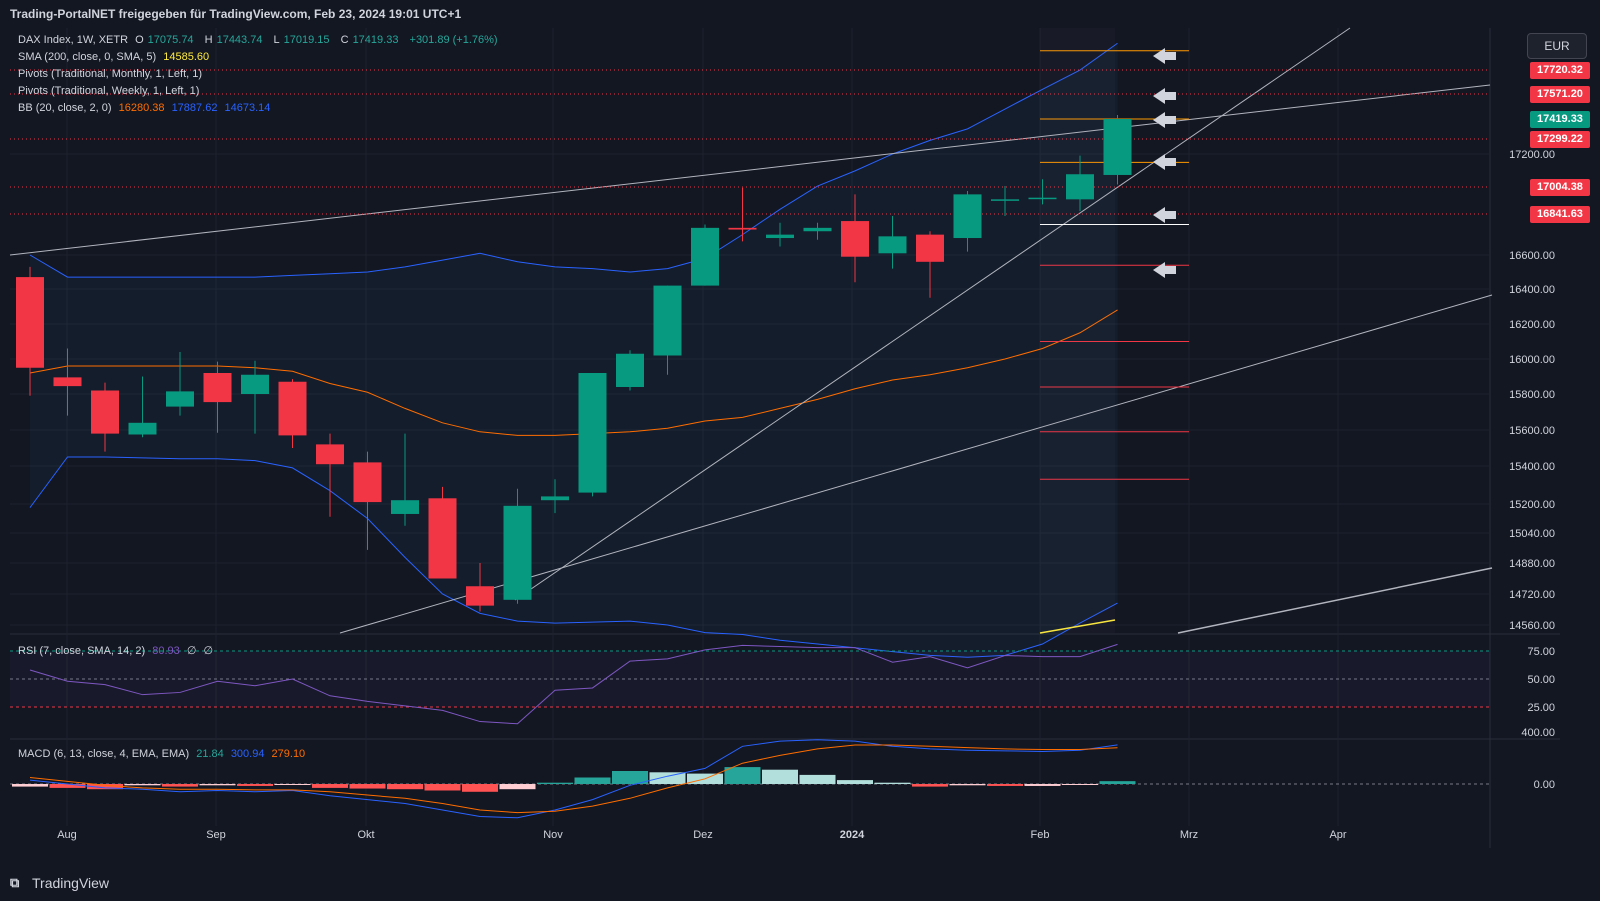 This screenshot has height=901, width=1600. What do you see at coordinates (1532, 626) in the screenshot?
I see `y-tick-label: 14560.00` at bounding box center [1532, 626].